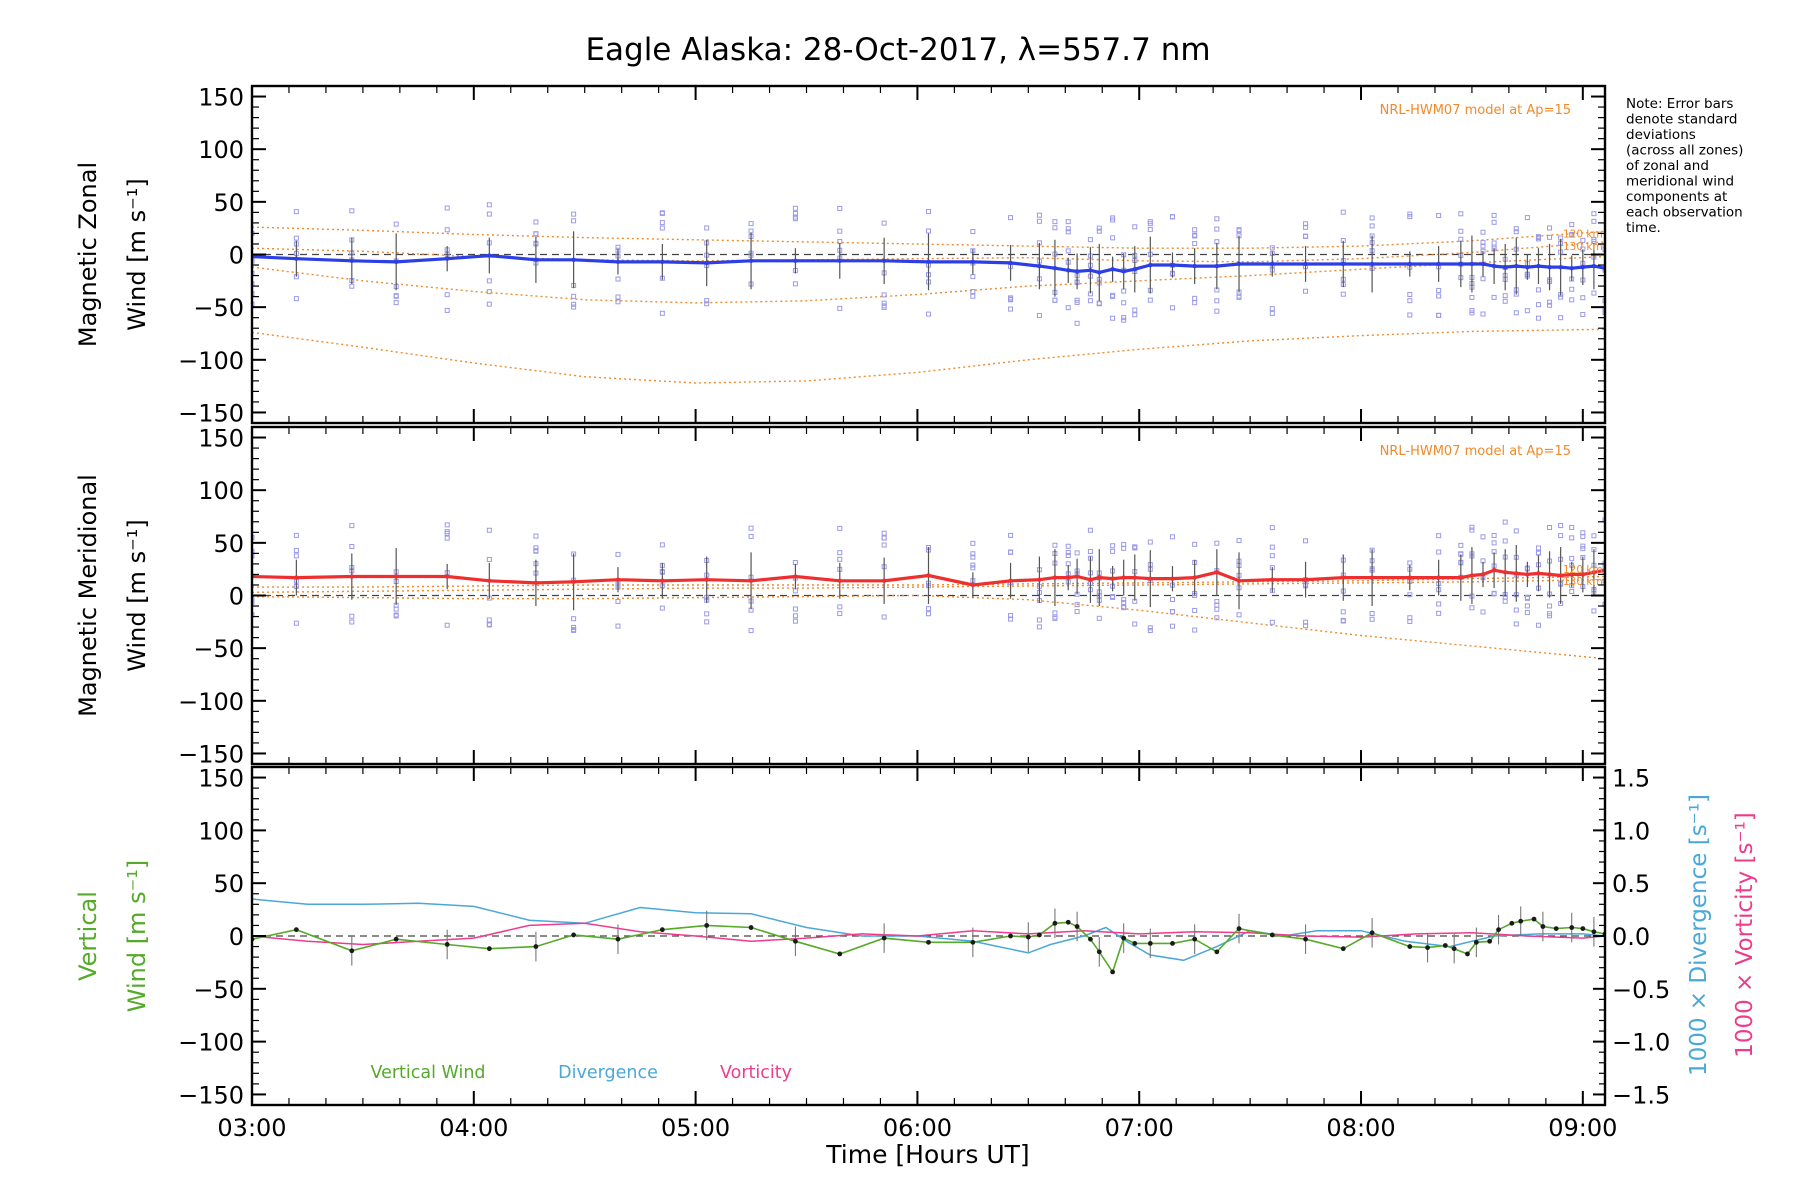 This screenshot has width=1800, height=1200. I want to click on right-axis-label-divergence: 1000 × Divergence [s⁻¹], so click(1699, 935).